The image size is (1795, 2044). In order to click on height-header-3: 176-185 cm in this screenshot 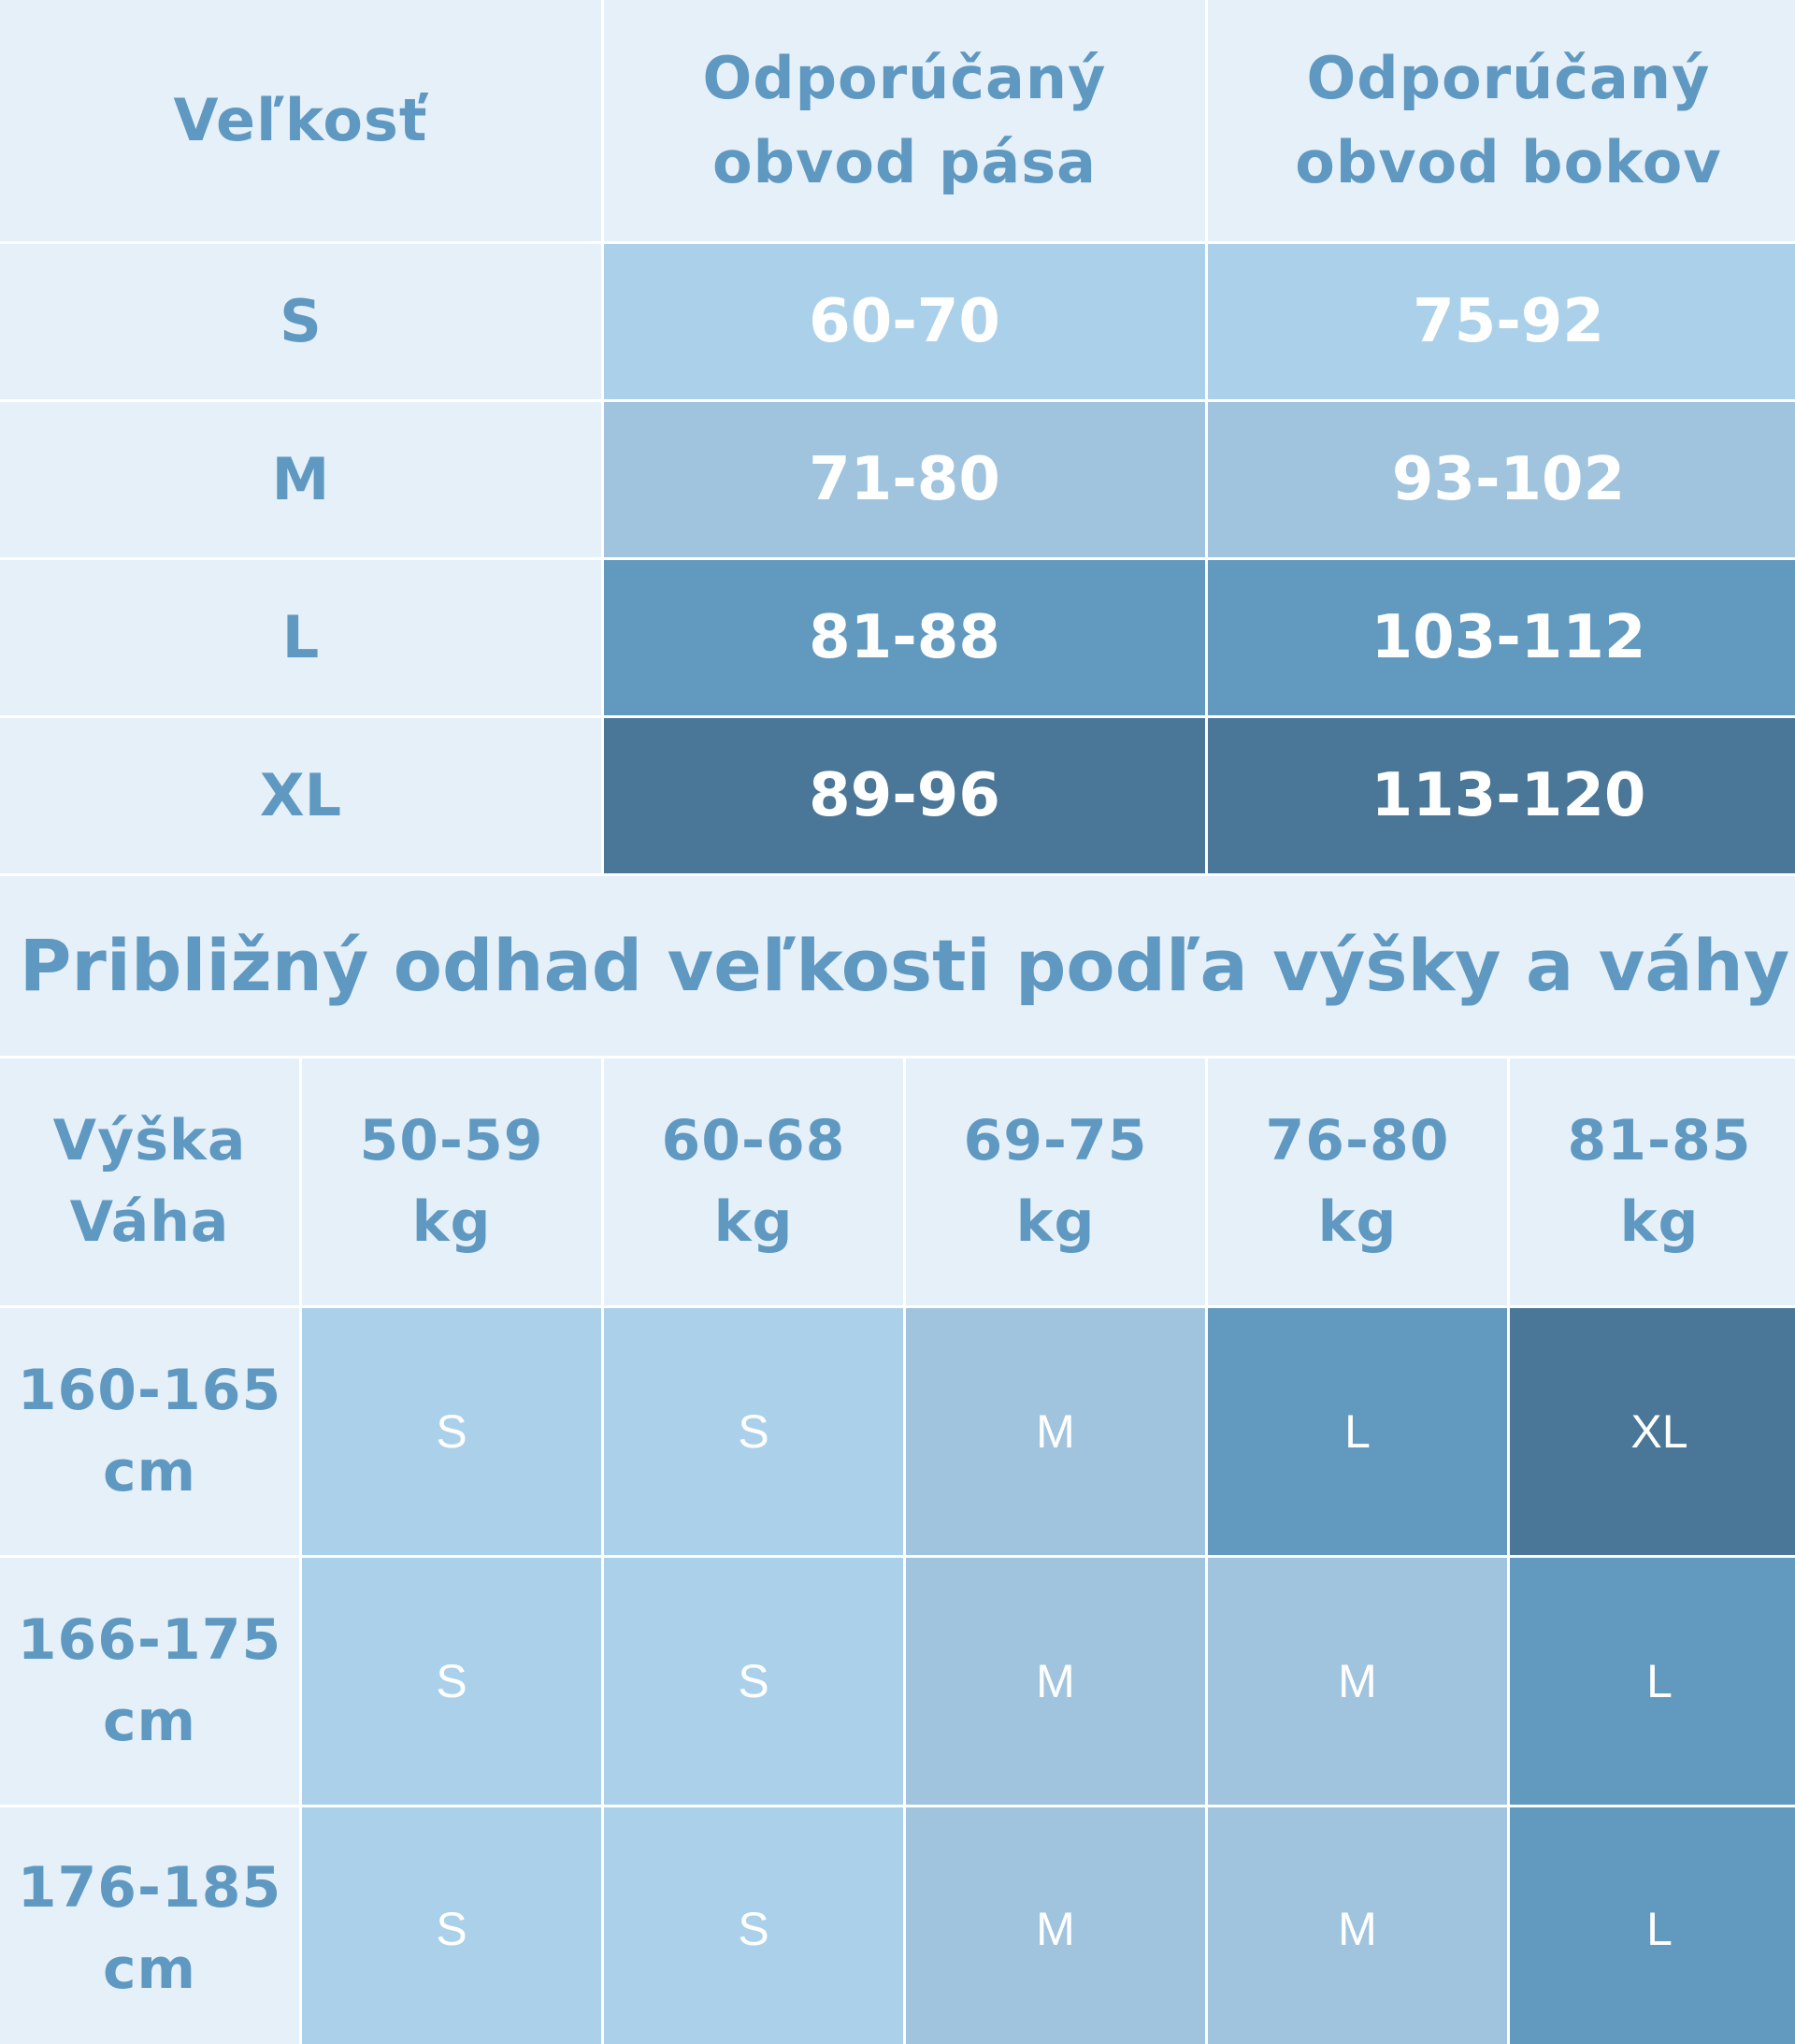, I will do `click(149, 1925)`.